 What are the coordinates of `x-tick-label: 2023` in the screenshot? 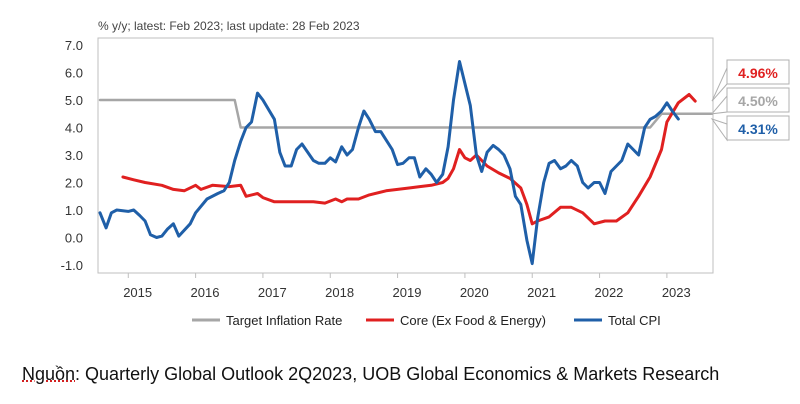 It's located at (676, 292).